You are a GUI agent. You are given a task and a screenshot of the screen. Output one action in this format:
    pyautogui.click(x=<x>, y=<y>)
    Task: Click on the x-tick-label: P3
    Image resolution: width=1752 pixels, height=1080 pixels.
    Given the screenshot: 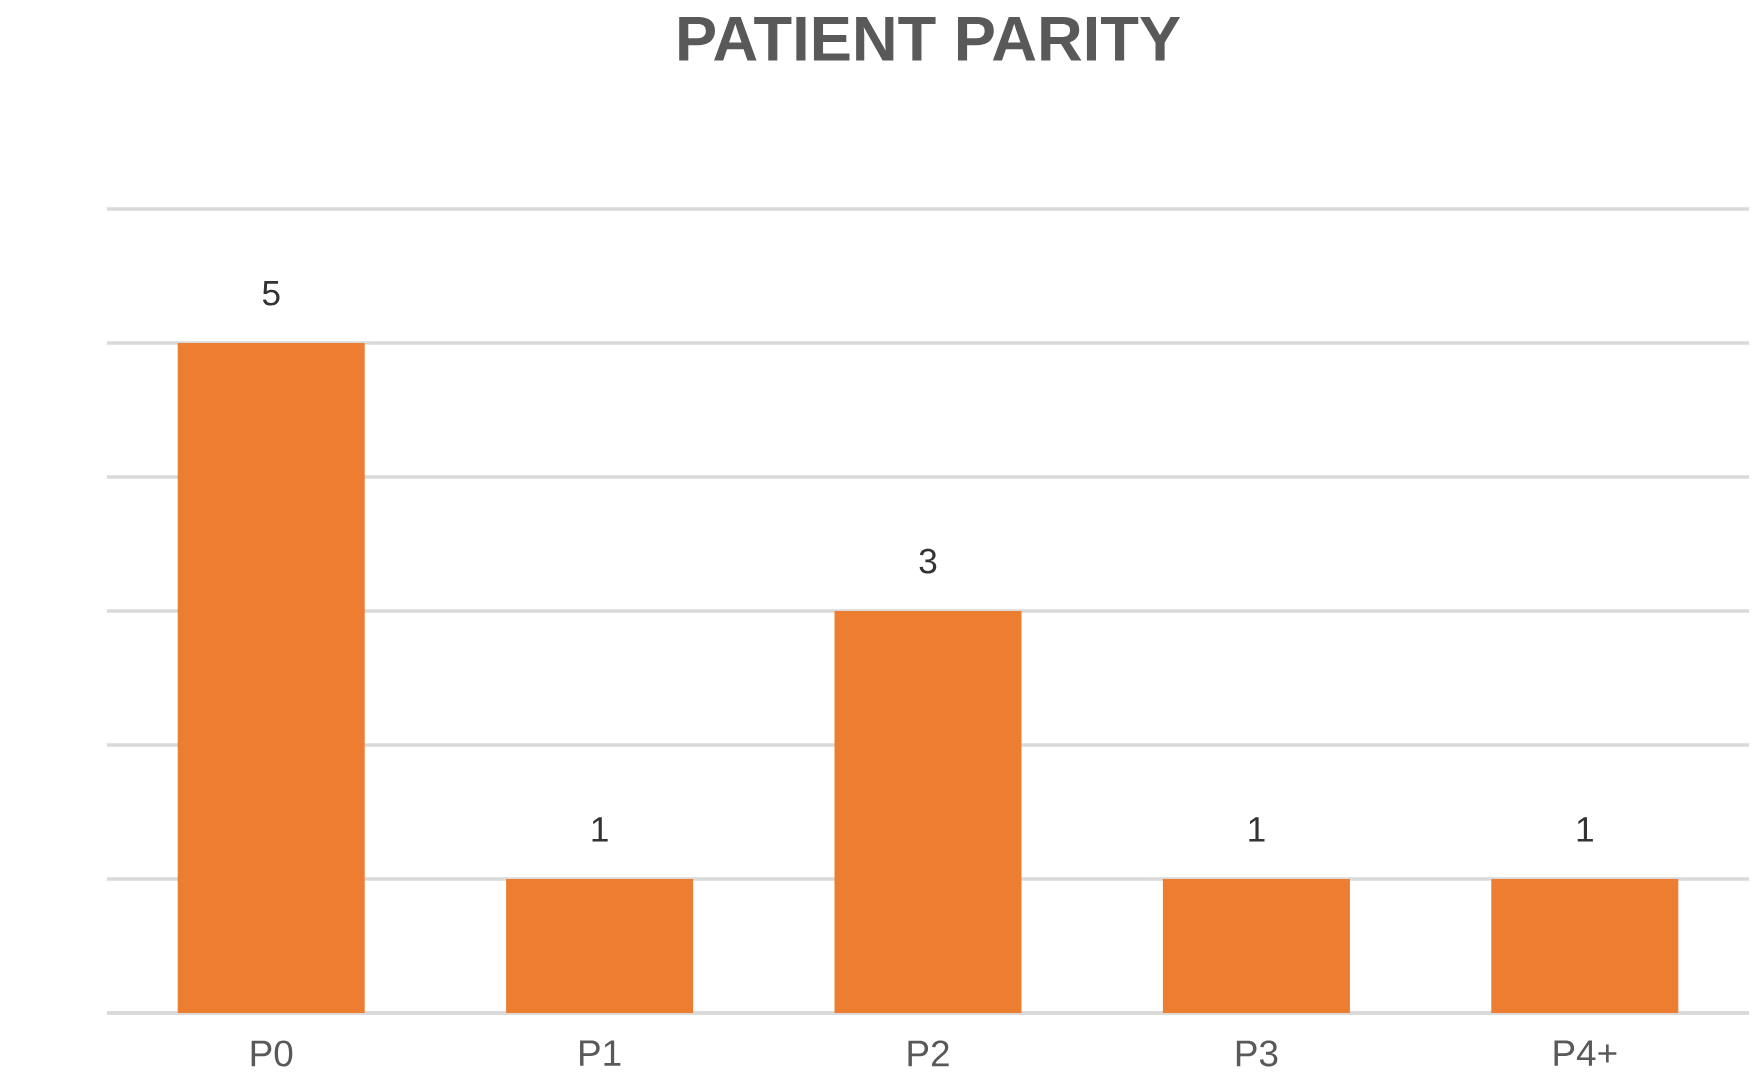 What is the action you would take?
    pyautogui.click(x=1257, y=1053)
    